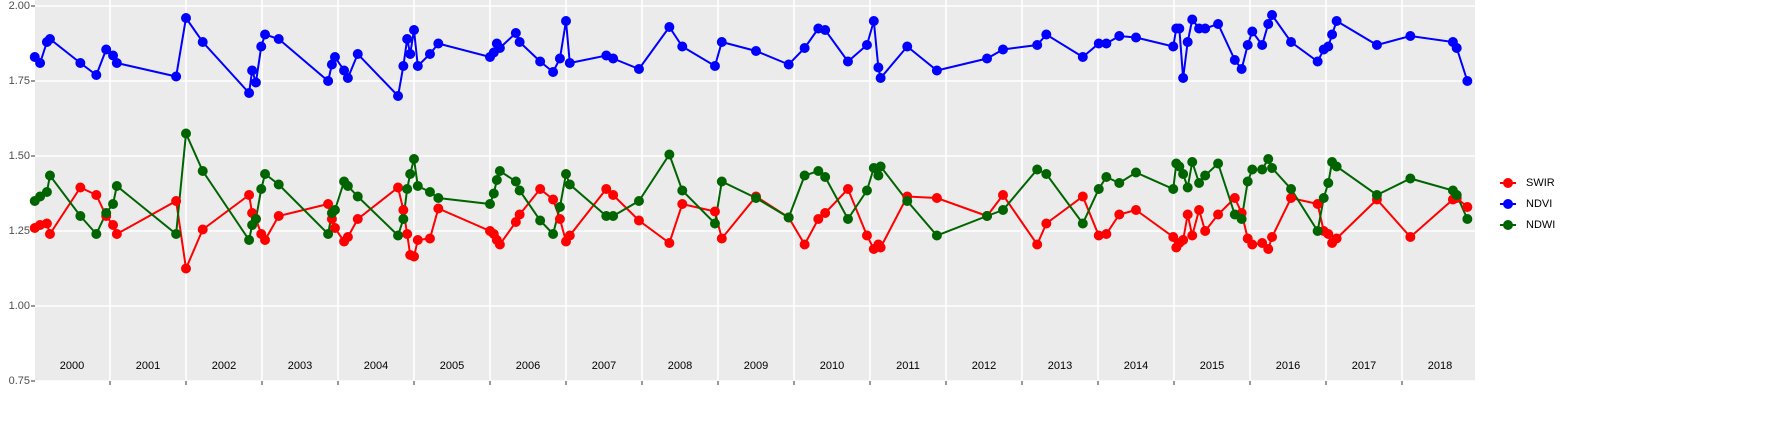  I want to click on y-tick-label: 1.25, so click(19, 231).